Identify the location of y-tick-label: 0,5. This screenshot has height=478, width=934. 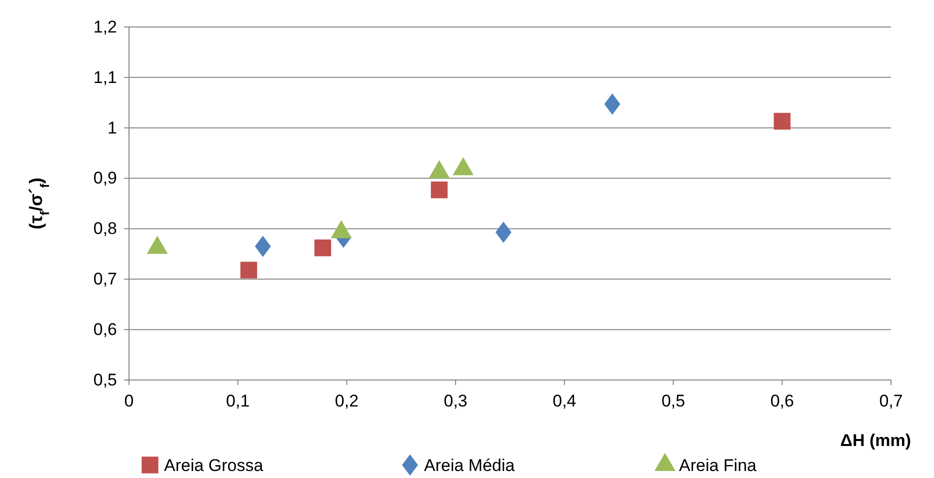
(105, 380).